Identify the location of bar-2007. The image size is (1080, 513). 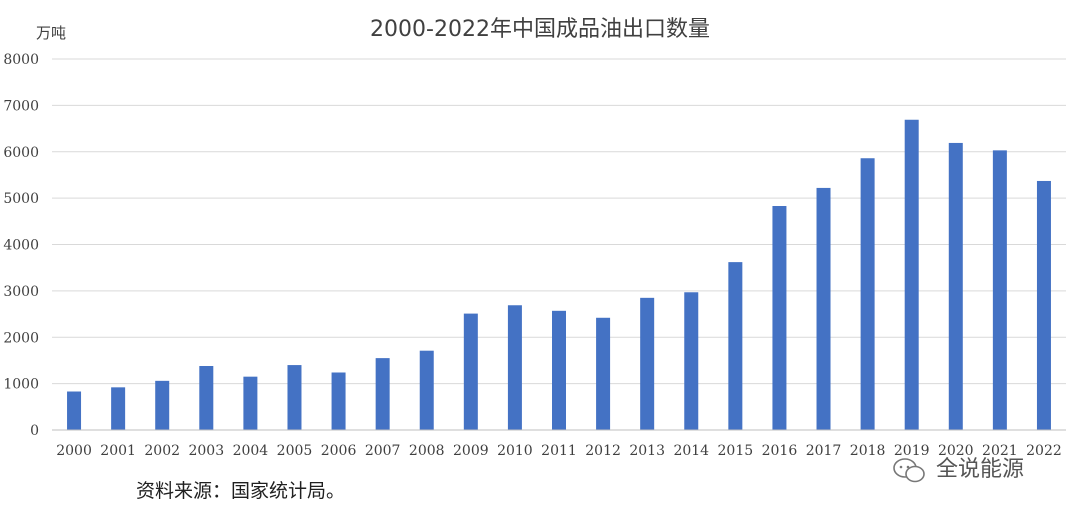
(382, 394).